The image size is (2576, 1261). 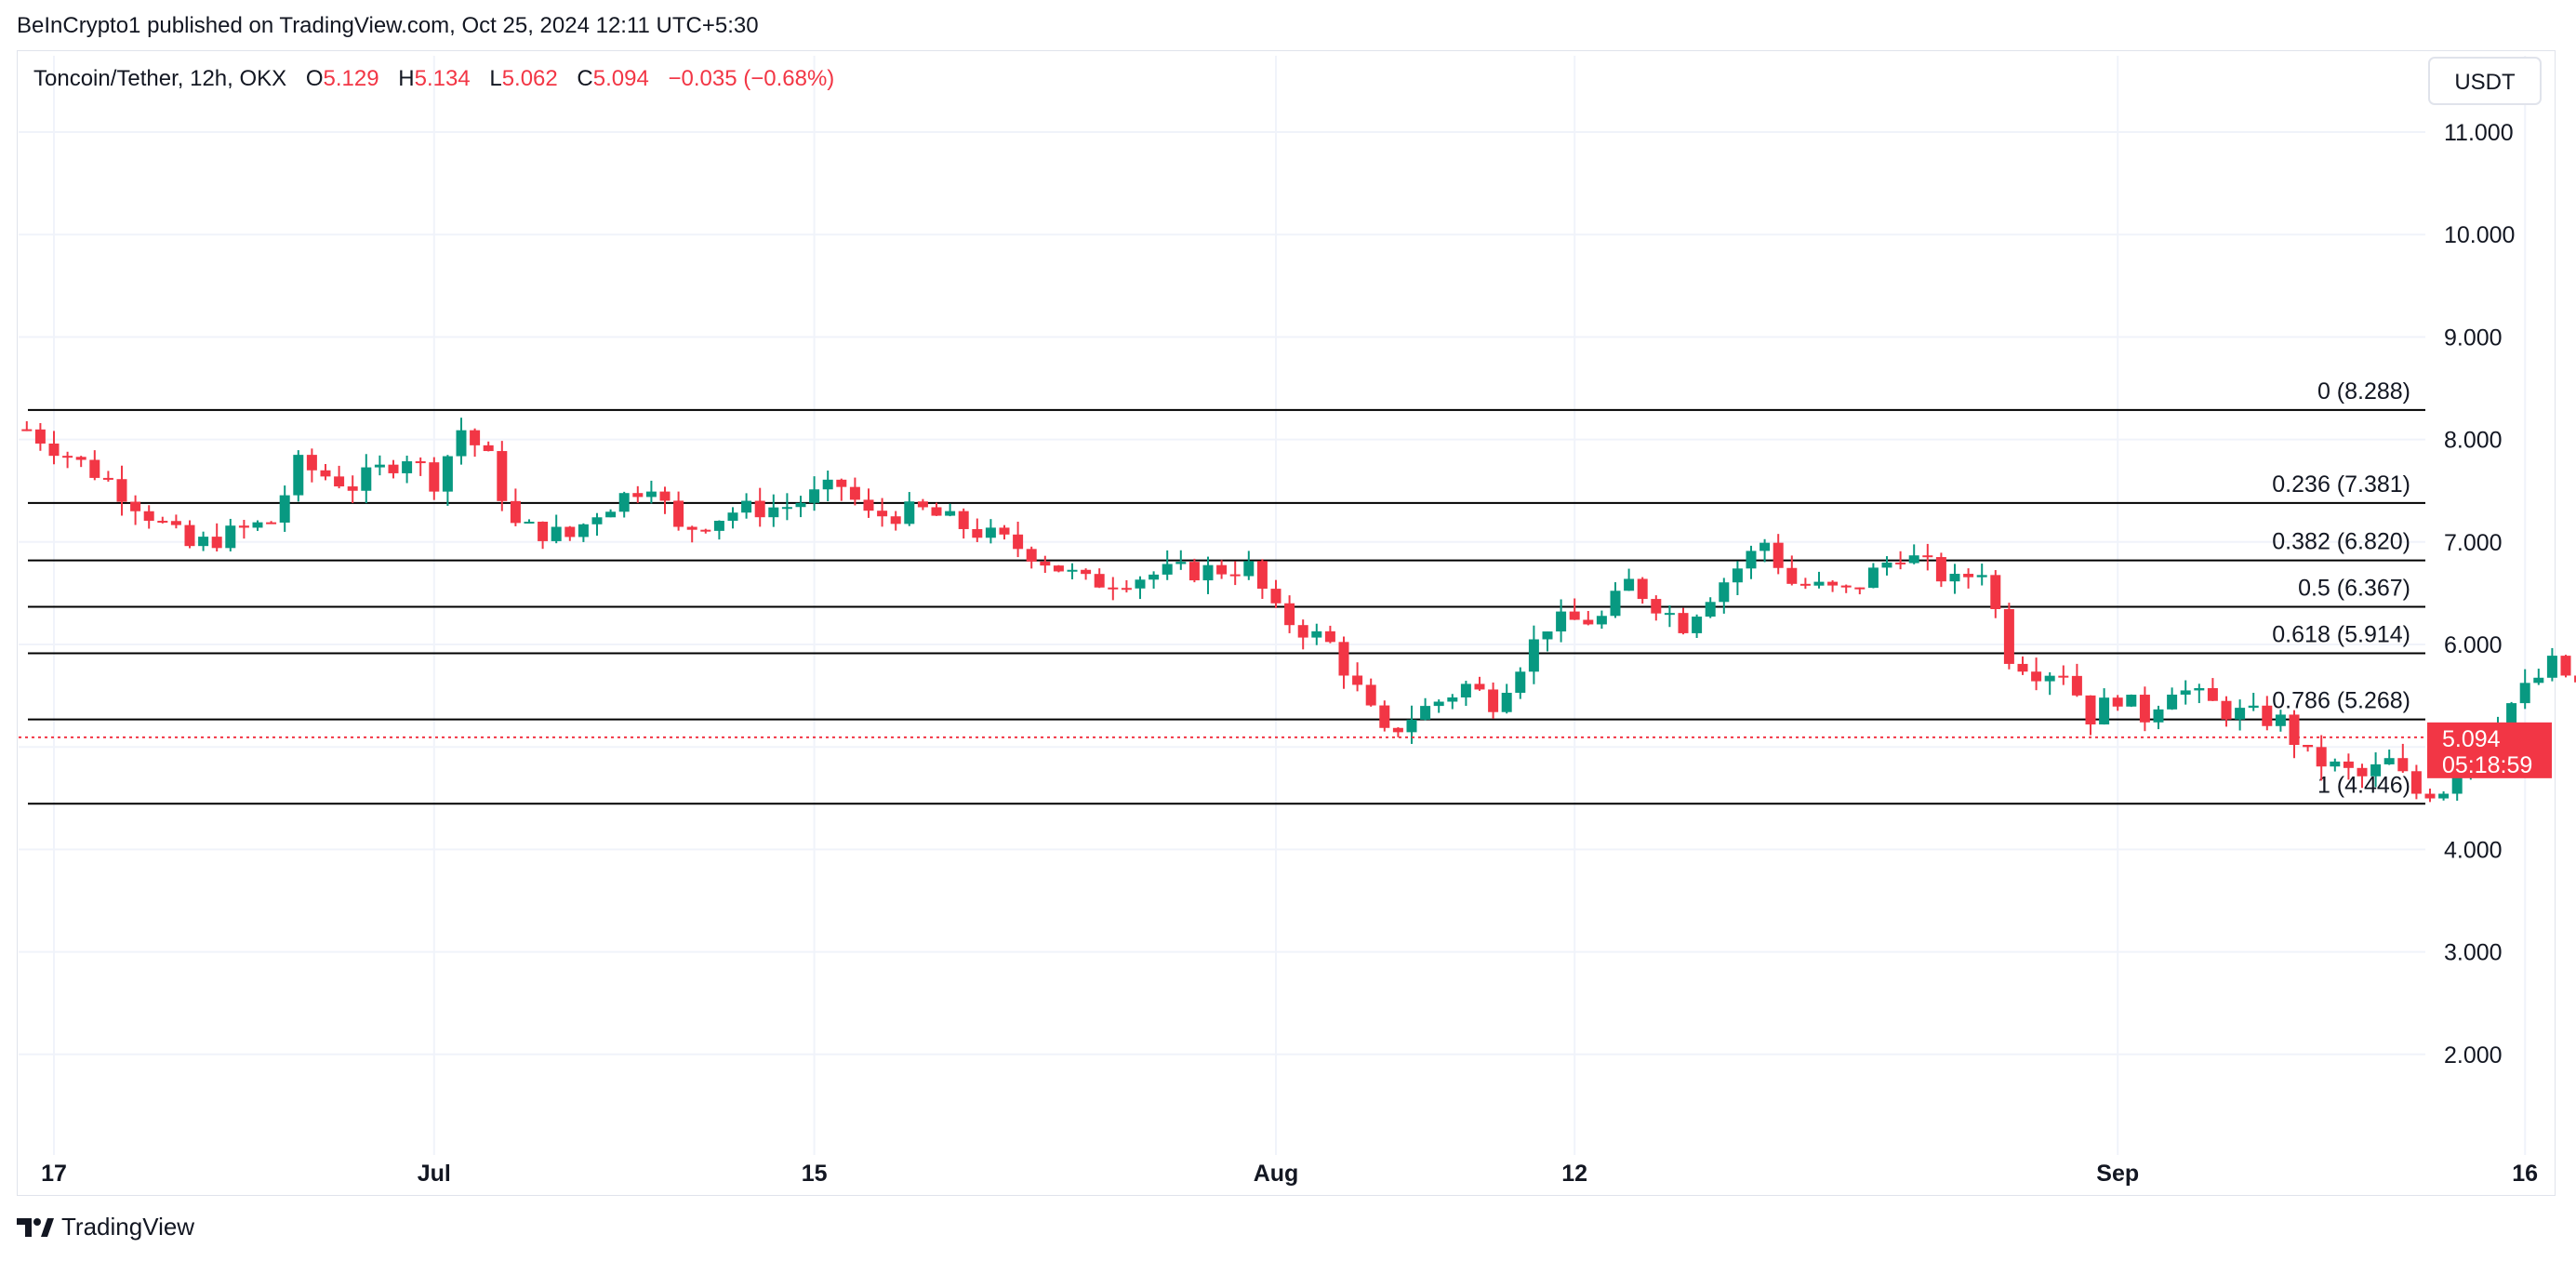 What do you see at coordinates (2525, 1174) in the screenshot?
I see `time-tick-label: 16` at bounding box center [2525, 1174].